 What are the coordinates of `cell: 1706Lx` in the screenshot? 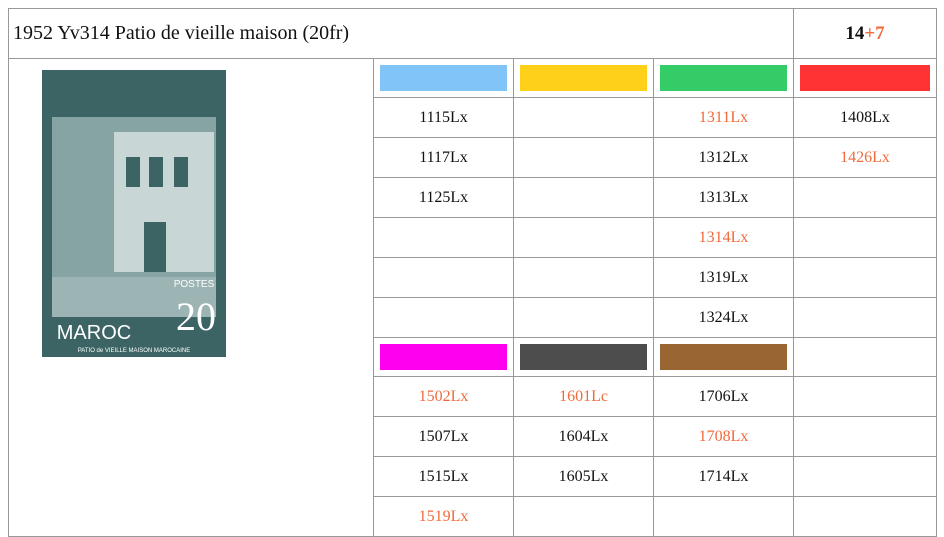 It's located at (723, 396).